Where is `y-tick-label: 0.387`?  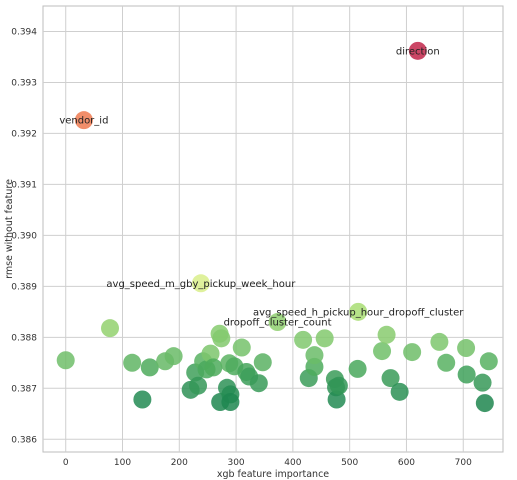 y-tick-label: 0.387 is located at coordinates (24, 389).